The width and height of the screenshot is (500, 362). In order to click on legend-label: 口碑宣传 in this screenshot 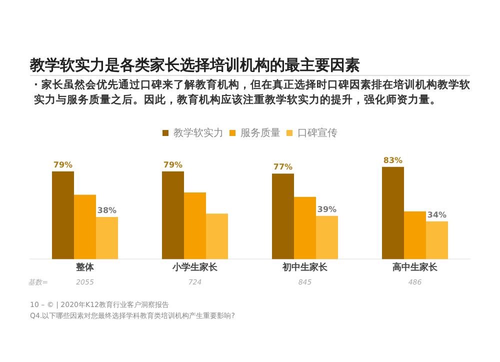, I will do `click(318, 132)`.